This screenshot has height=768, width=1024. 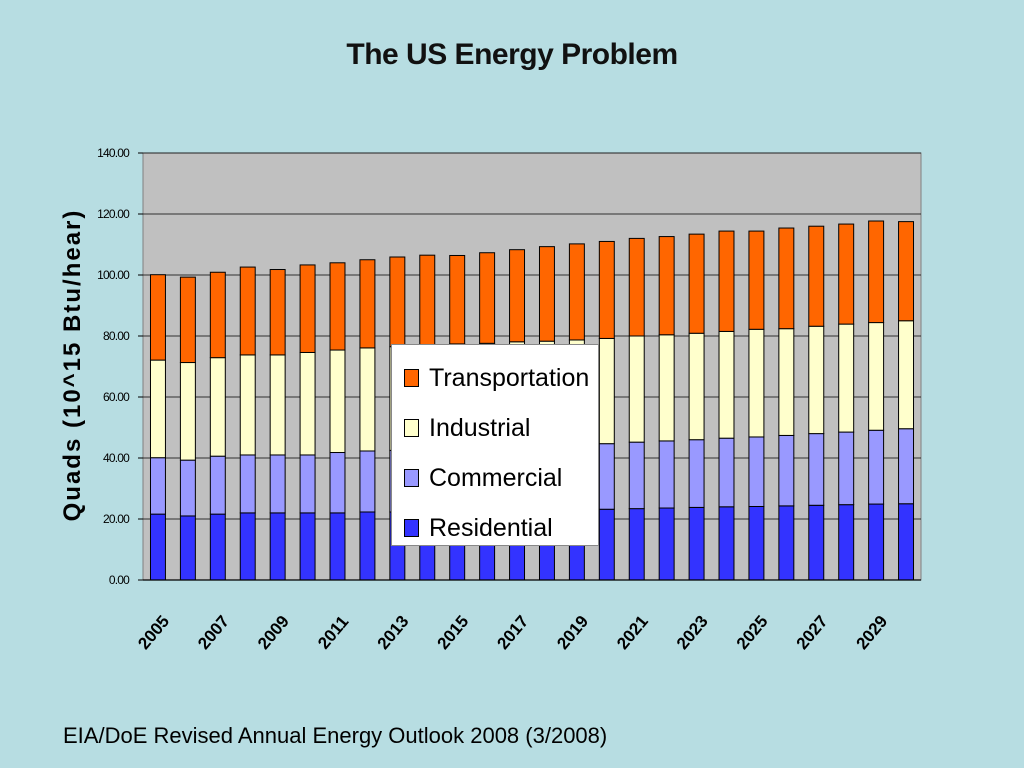 What do you see at coordinates (153, 632) in the screenshot?
I see `x-tick-label: 2005` at bounding box center [153, 632].